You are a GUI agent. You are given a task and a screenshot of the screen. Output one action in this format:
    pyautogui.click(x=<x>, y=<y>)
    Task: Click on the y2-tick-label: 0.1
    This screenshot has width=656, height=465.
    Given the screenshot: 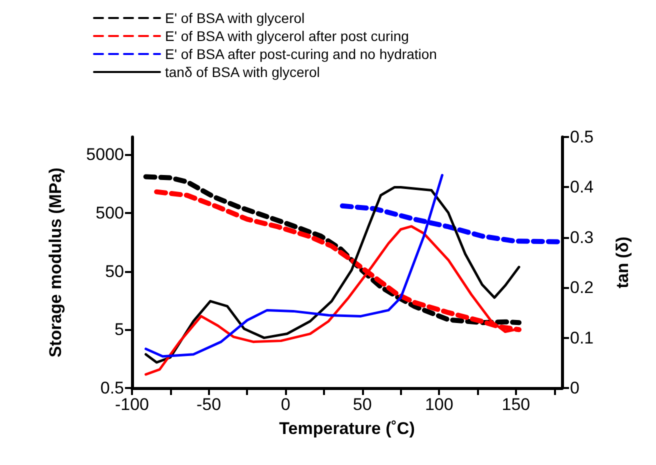 What is the action you would take?
    pyautogui.click(x=582, y=338)
    